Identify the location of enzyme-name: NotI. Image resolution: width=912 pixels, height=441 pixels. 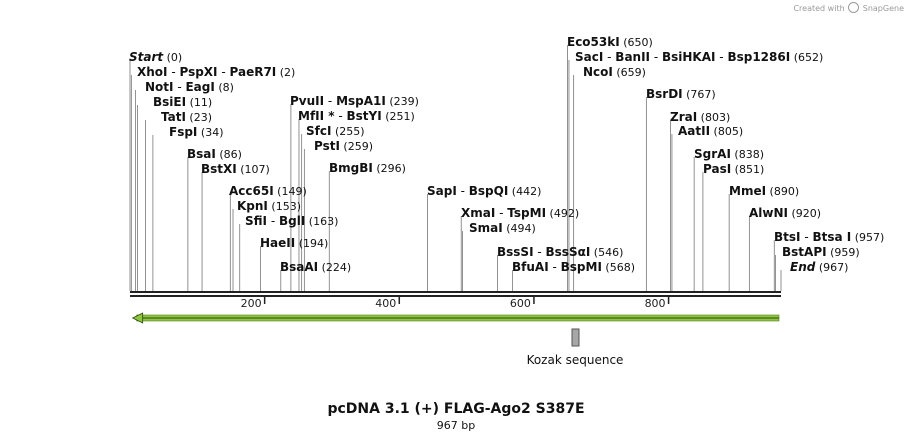
(159, 87).